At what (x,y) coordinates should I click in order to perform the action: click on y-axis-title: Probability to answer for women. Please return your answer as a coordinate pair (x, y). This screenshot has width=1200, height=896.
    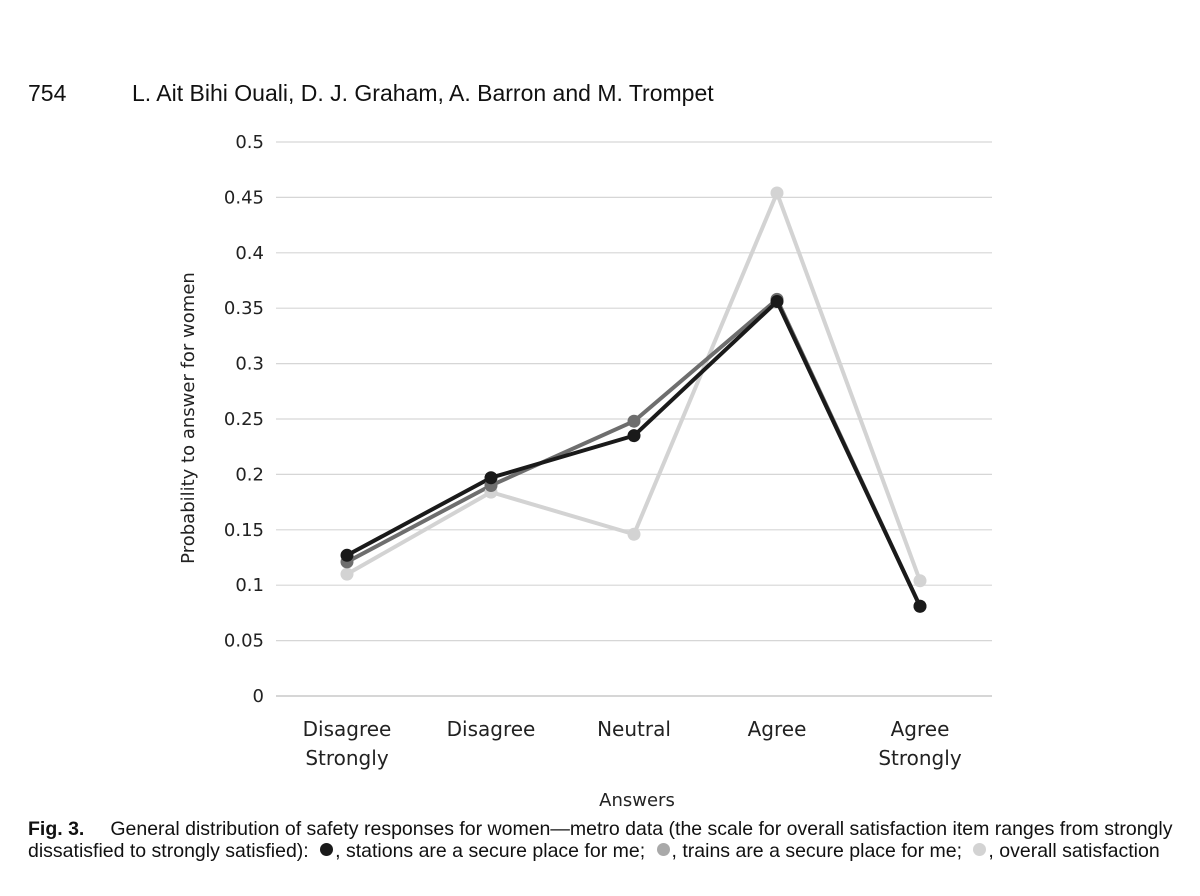
    Looking at the image, I should click on (188, 418).